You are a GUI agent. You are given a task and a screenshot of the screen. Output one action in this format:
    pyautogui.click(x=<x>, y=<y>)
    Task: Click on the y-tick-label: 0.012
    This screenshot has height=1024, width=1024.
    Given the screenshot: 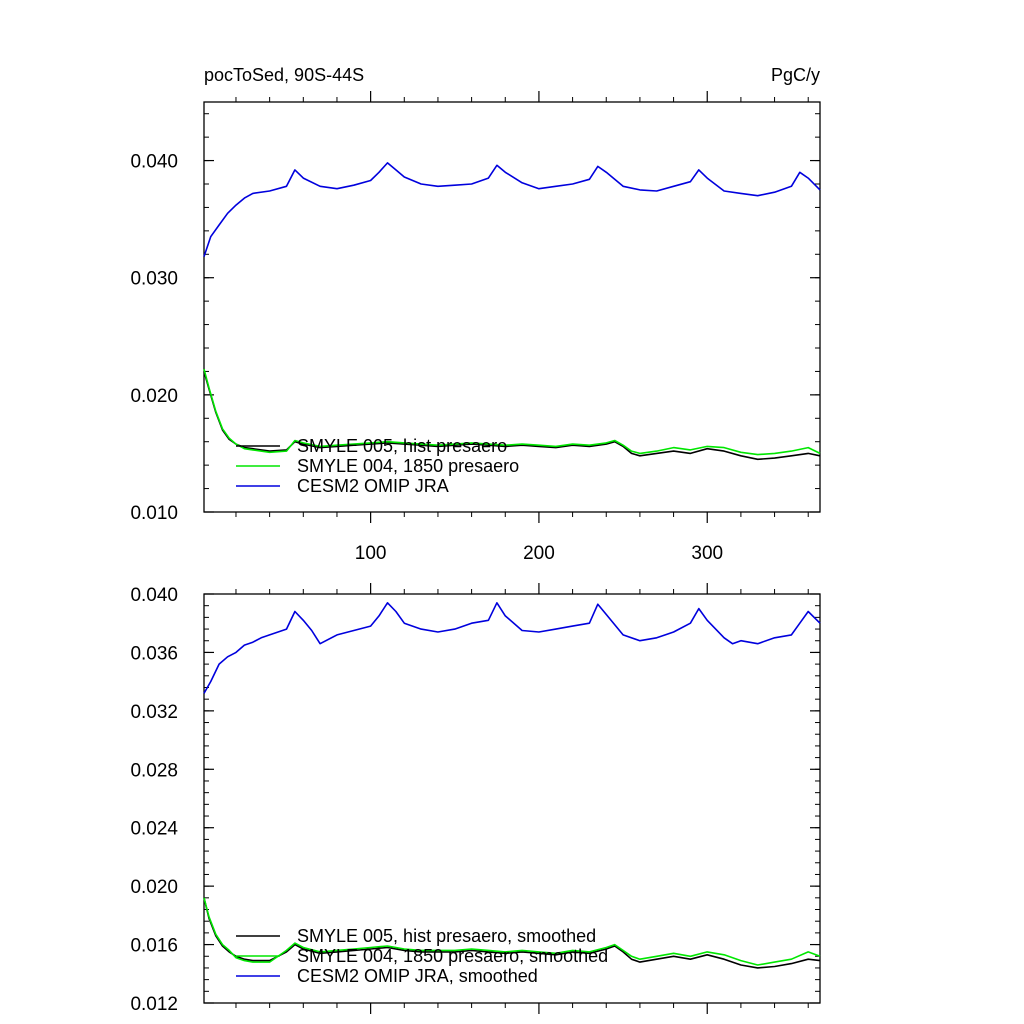 What is the action you would take?
    pyautogui.click(x=154, y=1004)
    